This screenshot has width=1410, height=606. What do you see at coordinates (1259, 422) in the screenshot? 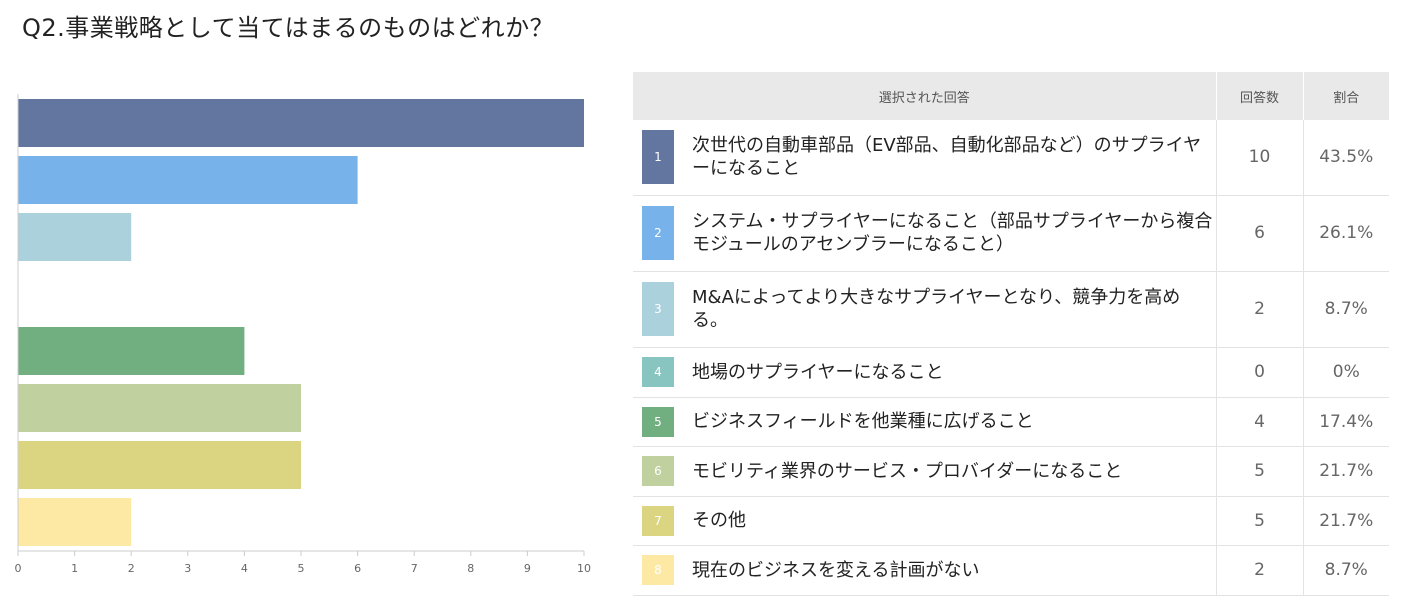
I see `answer-count: 4` at bounding box center [1259, 422].